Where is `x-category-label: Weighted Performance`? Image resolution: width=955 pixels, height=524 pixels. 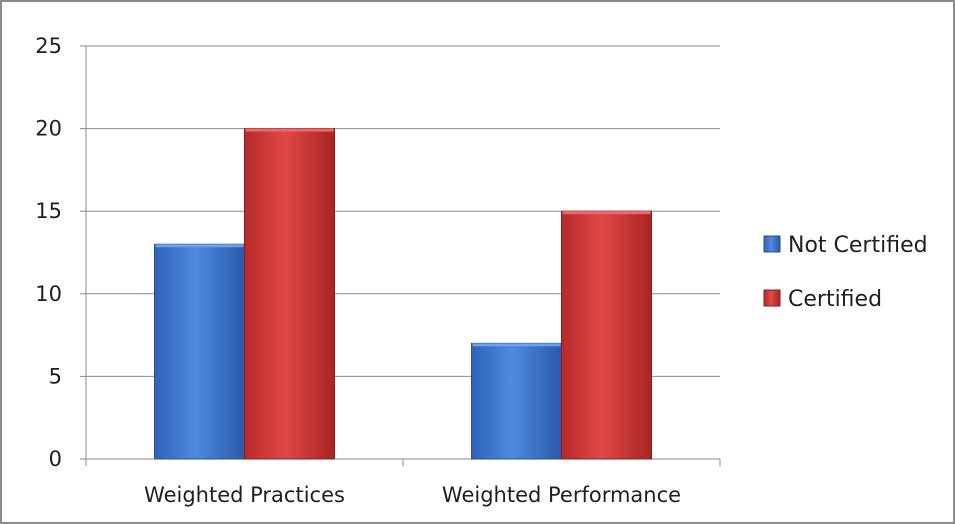
x-category-label: Weighted Performance is located at coordinates (561, 495).